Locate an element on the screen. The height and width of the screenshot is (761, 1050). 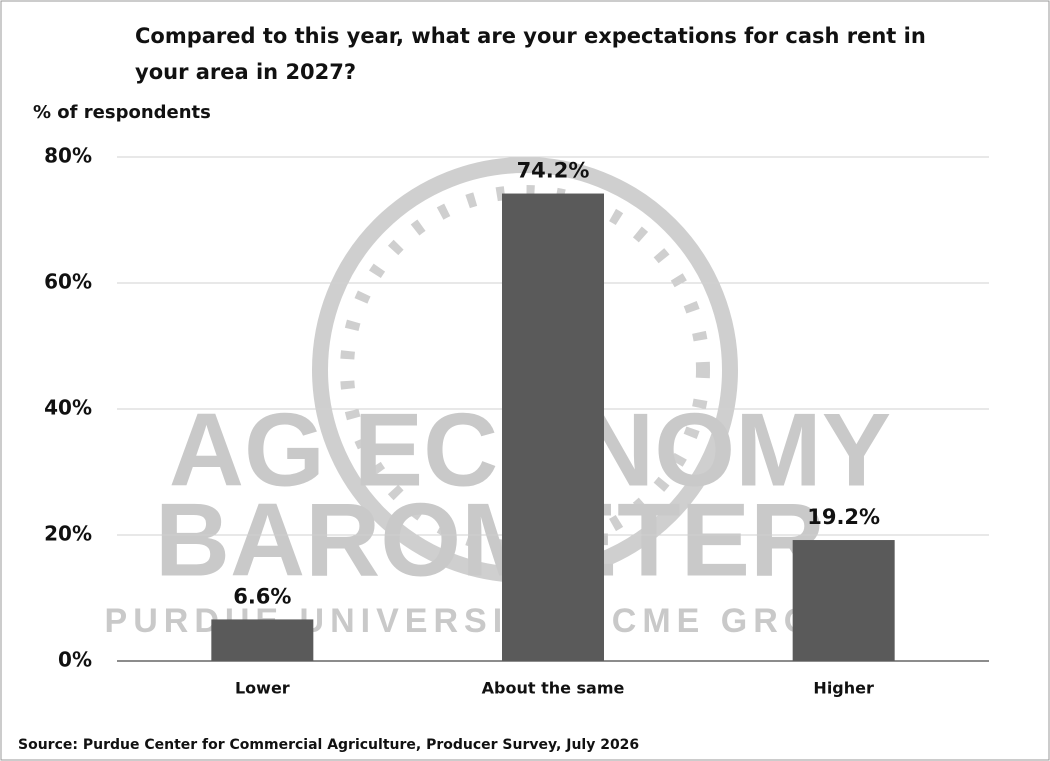
y-tick-label: 40% is located at coordinates (68, 408).